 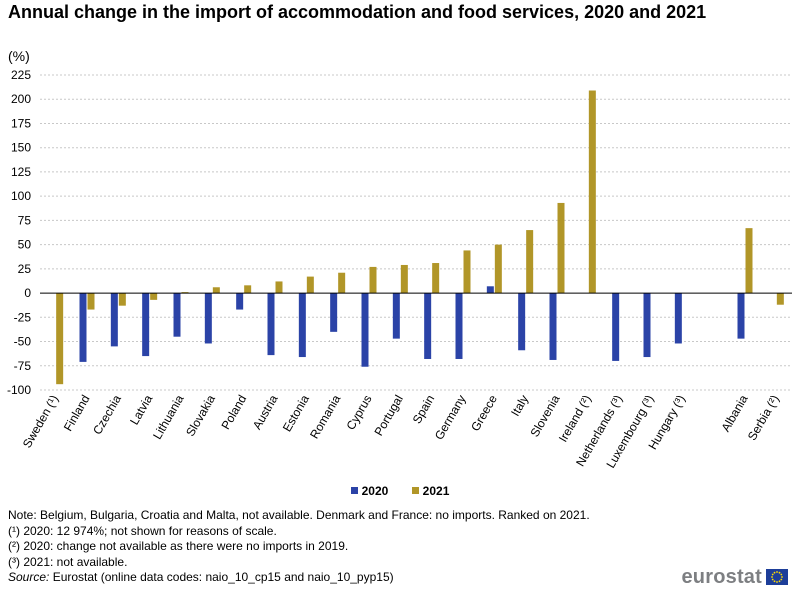 I want to click on legend-swatch-2021, so click(x=415, y=490).